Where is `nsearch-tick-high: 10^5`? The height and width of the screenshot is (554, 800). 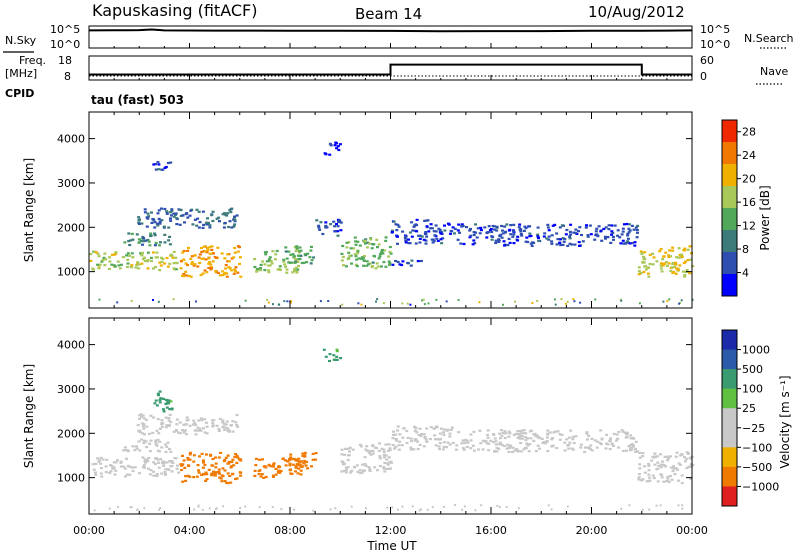
nsearch-tick-high: 10^5 is located at coordinates (715, 29).